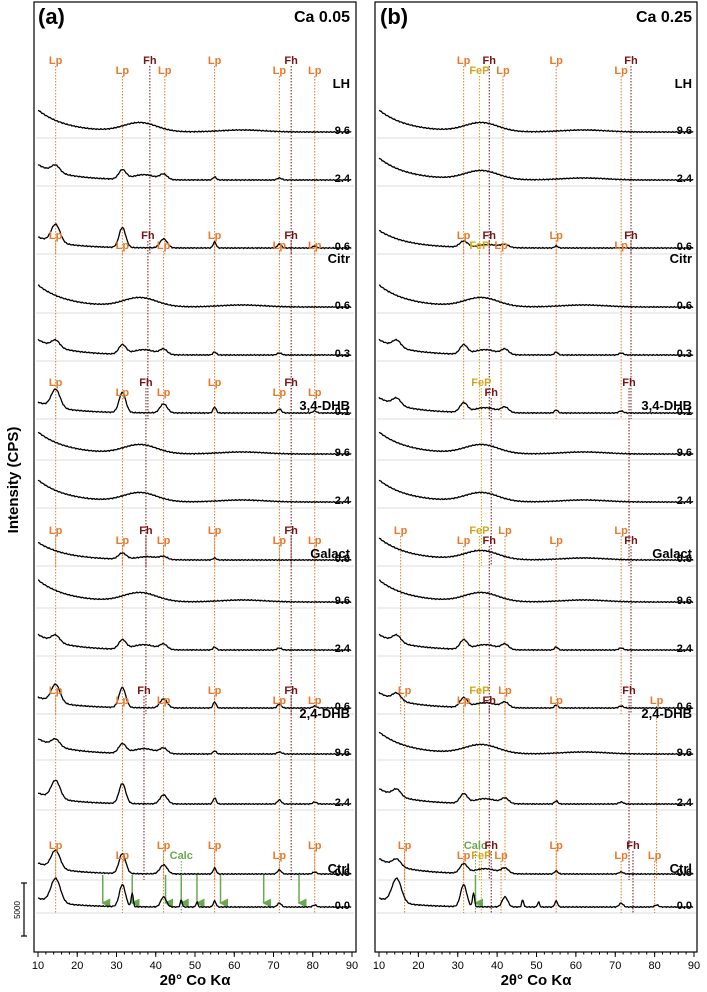 The height and width of the screenshot is (992, 707). I want to click on sample-name: 3,4-DHB, so click(324, 405).